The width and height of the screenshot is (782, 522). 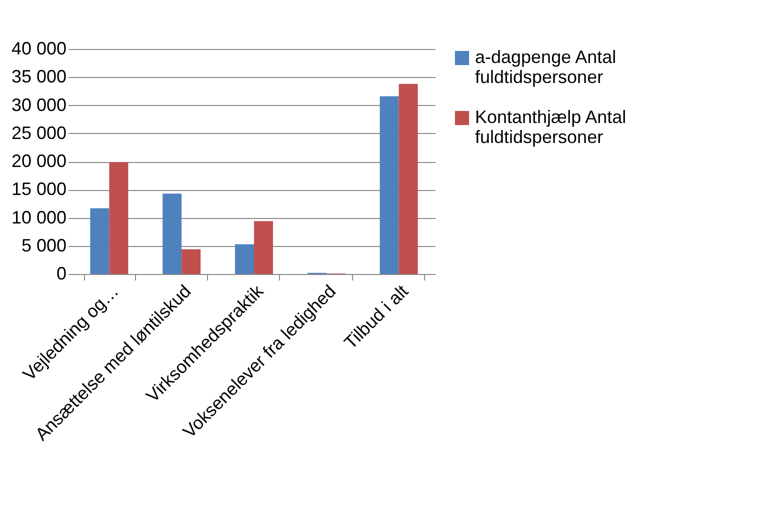 I want to click on legend-label: Kontanthjælp Antal fuldtidspersoner, so click(x=550, y=127).